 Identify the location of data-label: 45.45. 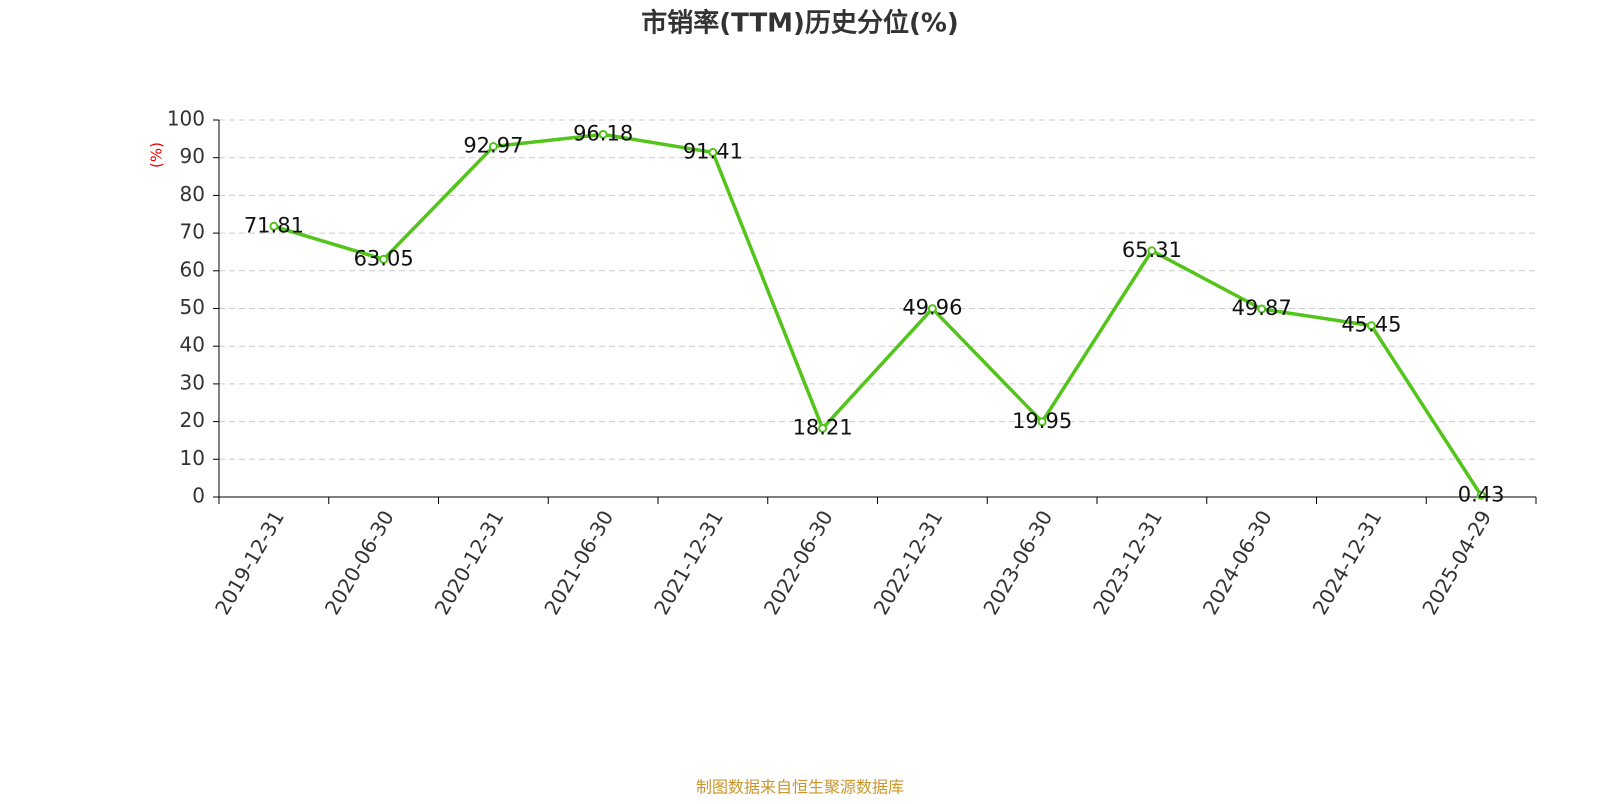
(1371, 325).